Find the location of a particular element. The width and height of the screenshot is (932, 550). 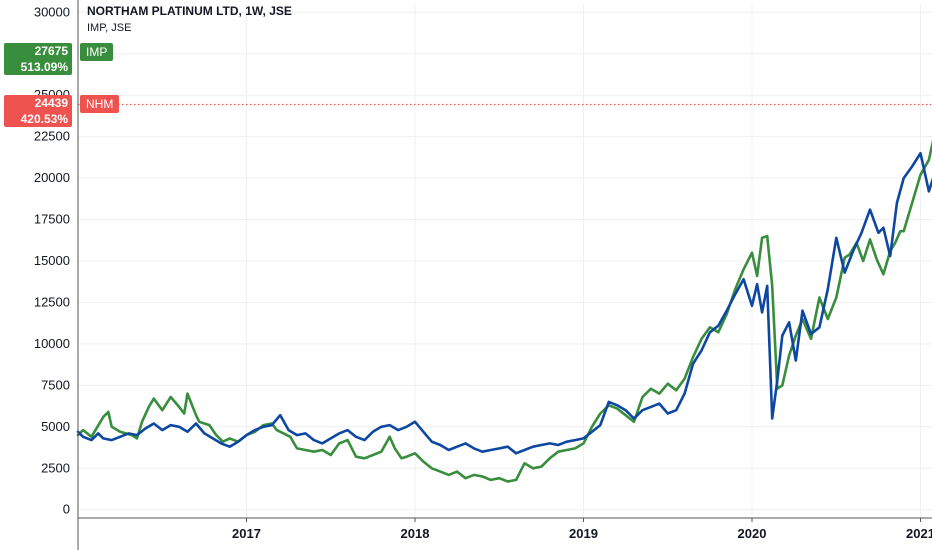

y-tick-label: 12500 is located at coordinates (52, 301).